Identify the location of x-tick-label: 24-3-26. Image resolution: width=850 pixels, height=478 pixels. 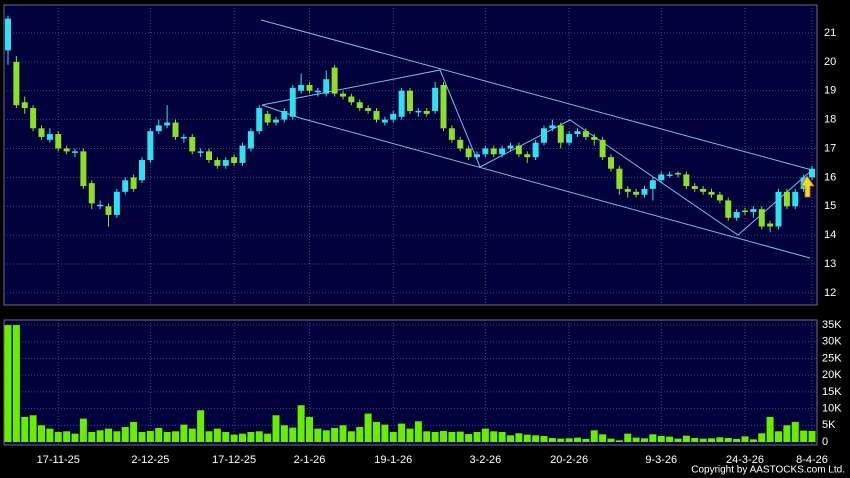
(745, 460).